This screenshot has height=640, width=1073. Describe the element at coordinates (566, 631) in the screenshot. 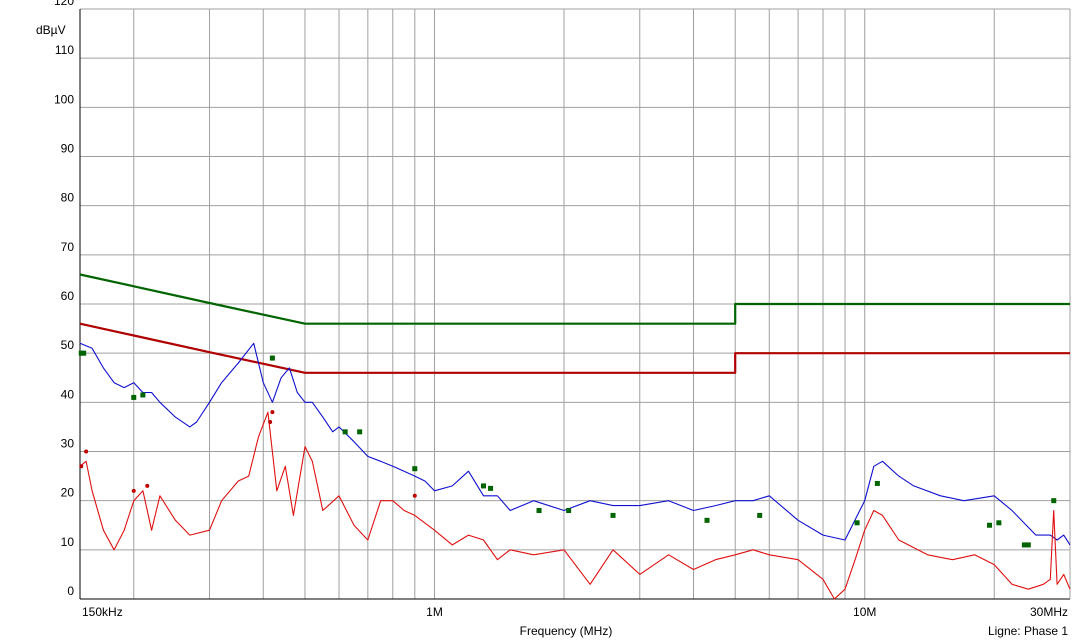

I see `x-axis-label: Frequency (MHz)` at that location.